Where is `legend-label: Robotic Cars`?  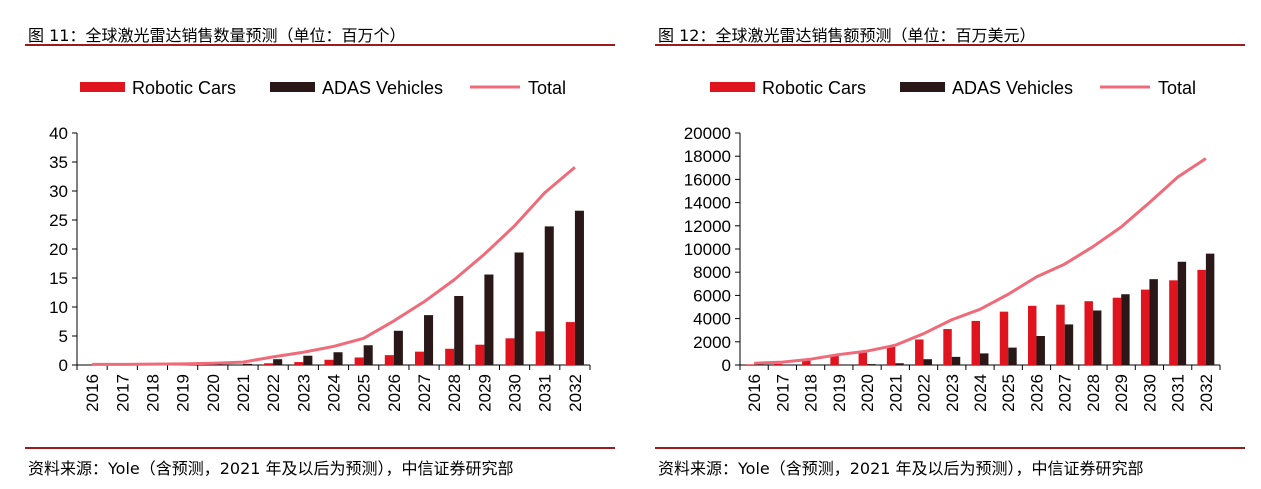
legend-label: Robotic Cars is located at coordinates (184, 88).